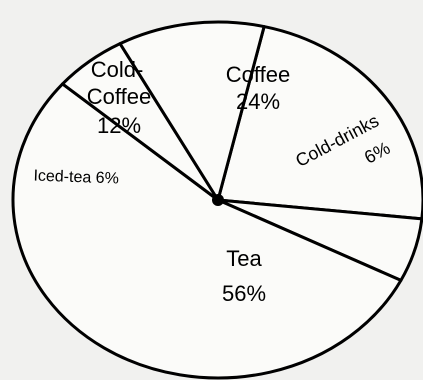 Image resolution: width=423 pixels, height=380 pixels. Describe the element at coordinates (119, 96) in the screenshot. I see `slice-label-cold-coffee-line2: Coffee` at that location.